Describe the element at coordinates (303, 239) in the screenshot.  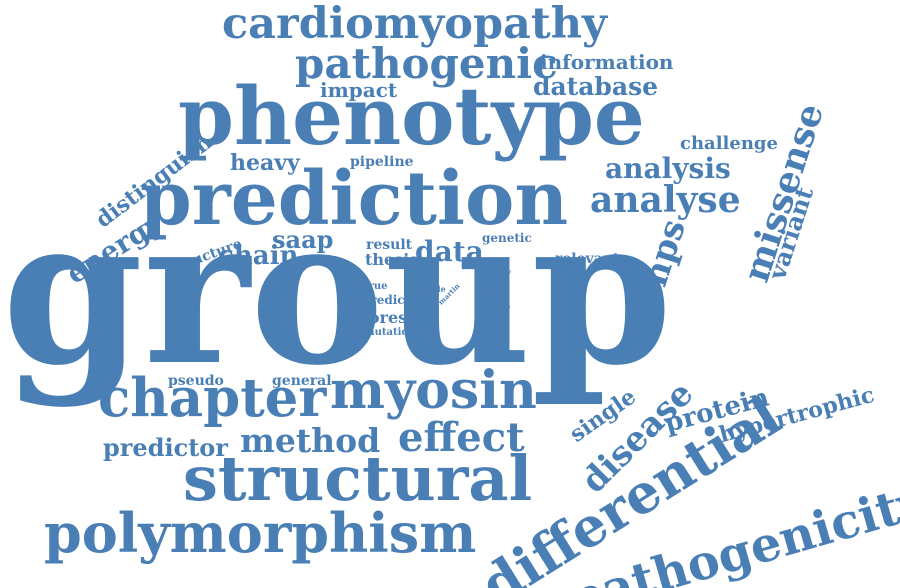
I see `word-saap: saap` at that location.